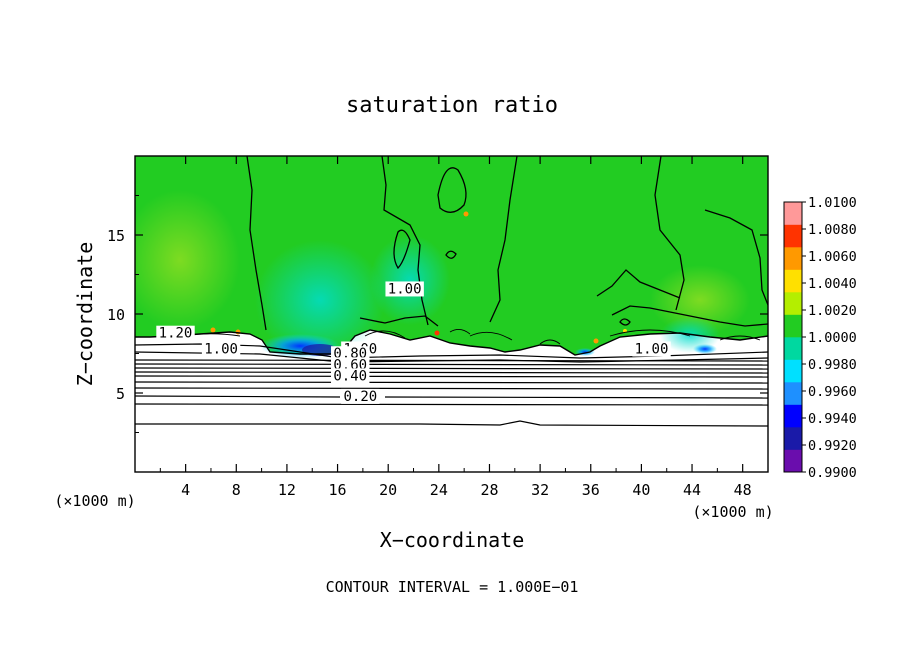  I want to click on x-tick-label: 36, so click(591, 490).